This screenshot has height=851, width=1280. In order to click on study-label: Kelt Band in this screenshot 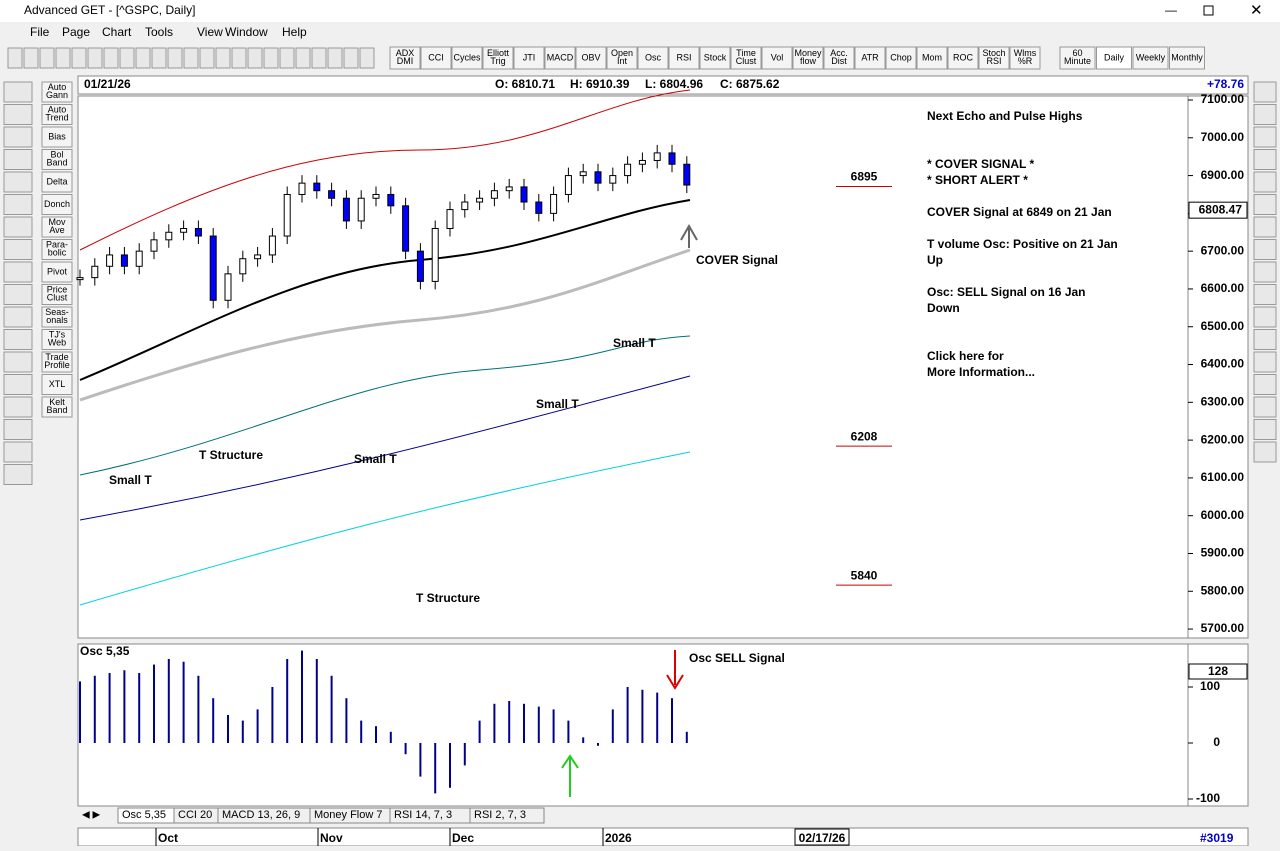, I will do `click(56, 406)`.